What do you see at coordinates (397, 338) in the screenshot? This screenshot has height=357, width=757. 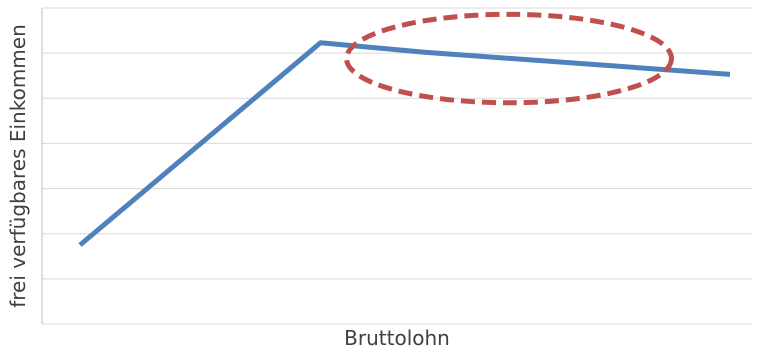 I see `x-axis-title: Bruttolohn` at bounding box center [397, 338].